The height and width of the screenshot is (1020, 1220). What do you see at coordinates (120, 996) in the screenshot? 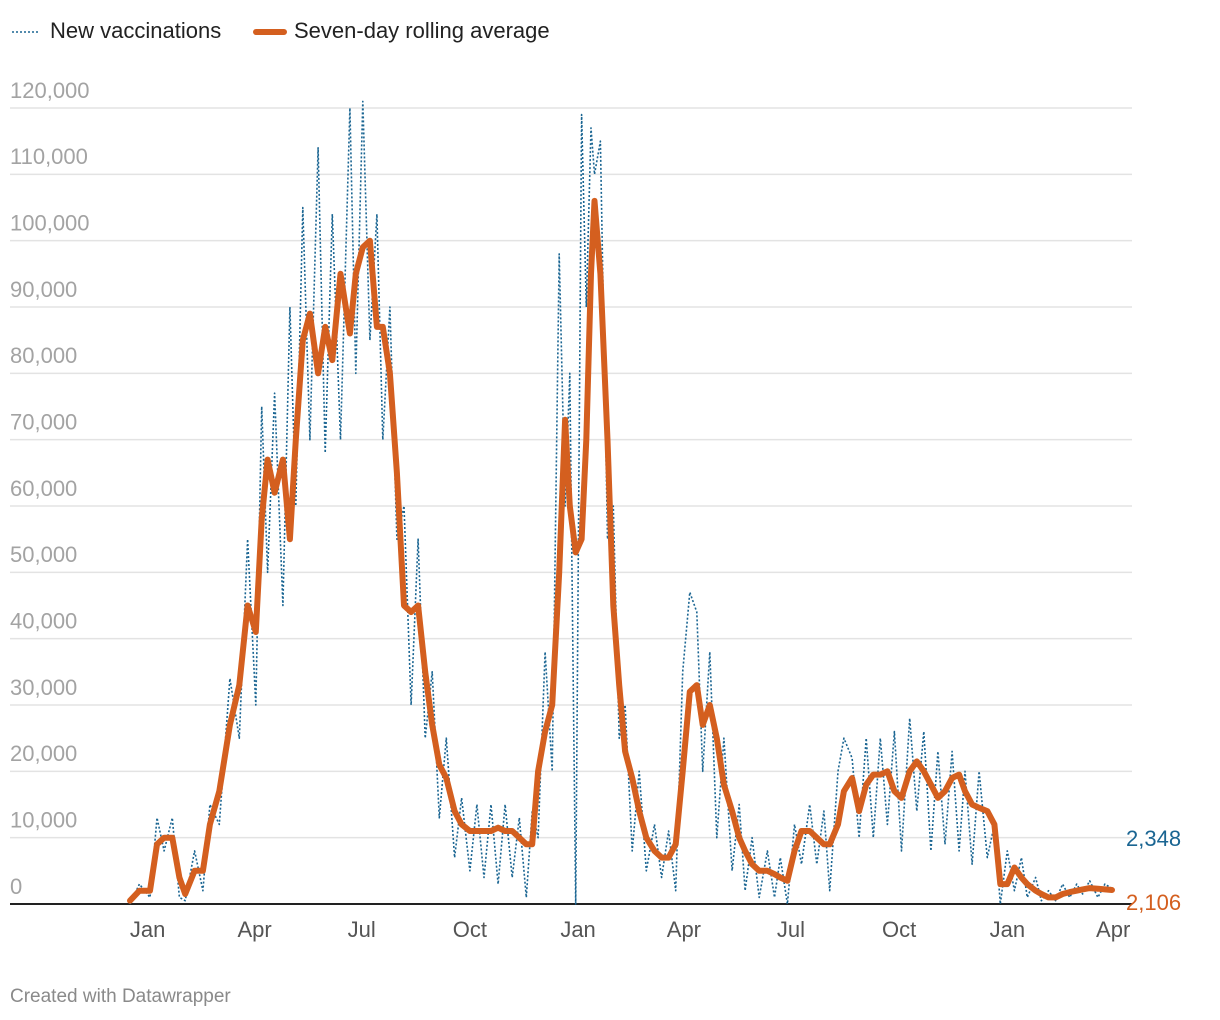
I see `credit: Created with Datawrapper` at bounding box center [120, 996].